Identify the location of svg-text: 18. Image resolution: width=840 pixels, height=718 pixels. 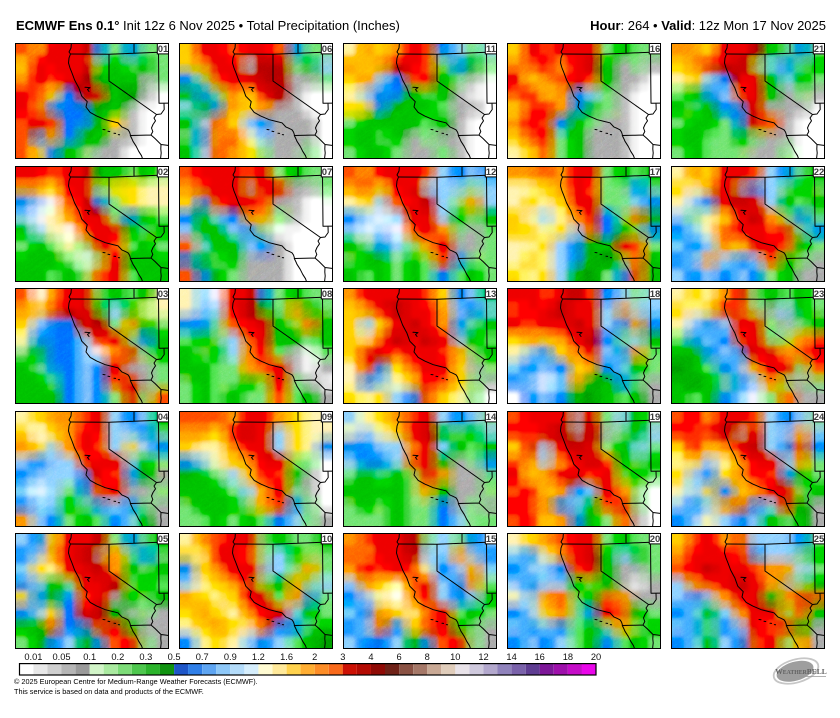
(655, 294).